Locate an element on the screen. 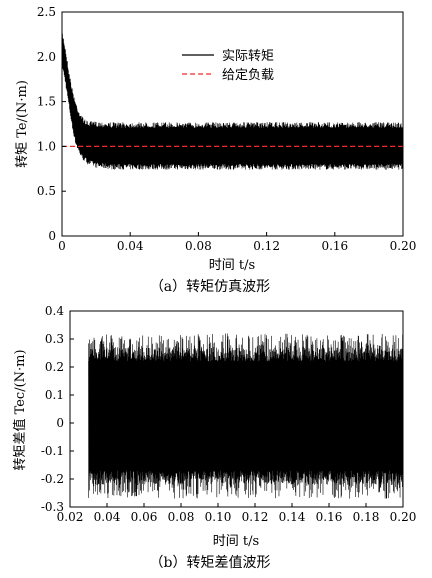 This screenshot has height=578, width=432. y-tick-label: -0.1 is located at coordinates (52, 451).